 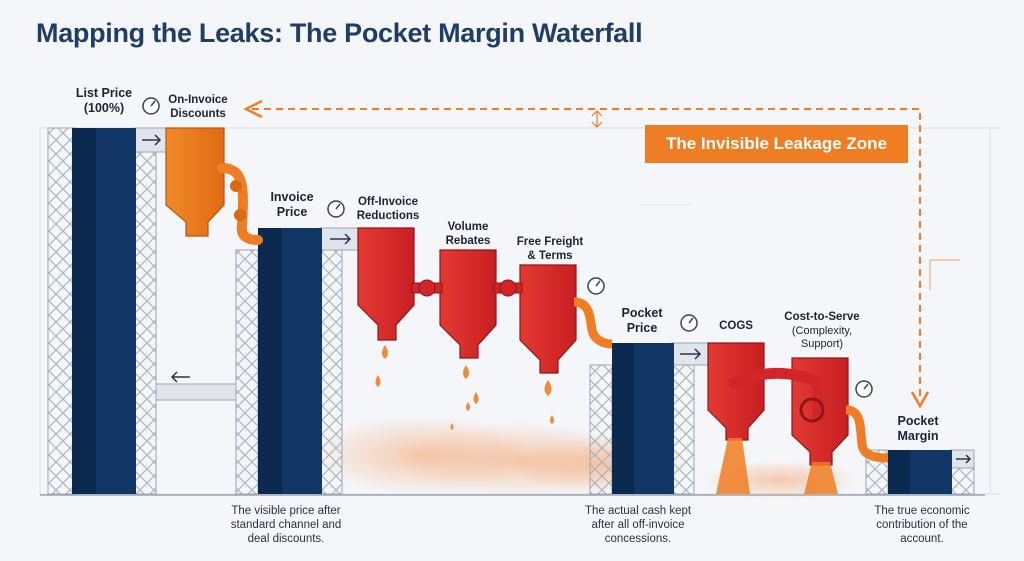 What do you see at coordinates (643, 418) in the screenshot?
I see `pillar-pocket-price` at bounding box center [643, 418].